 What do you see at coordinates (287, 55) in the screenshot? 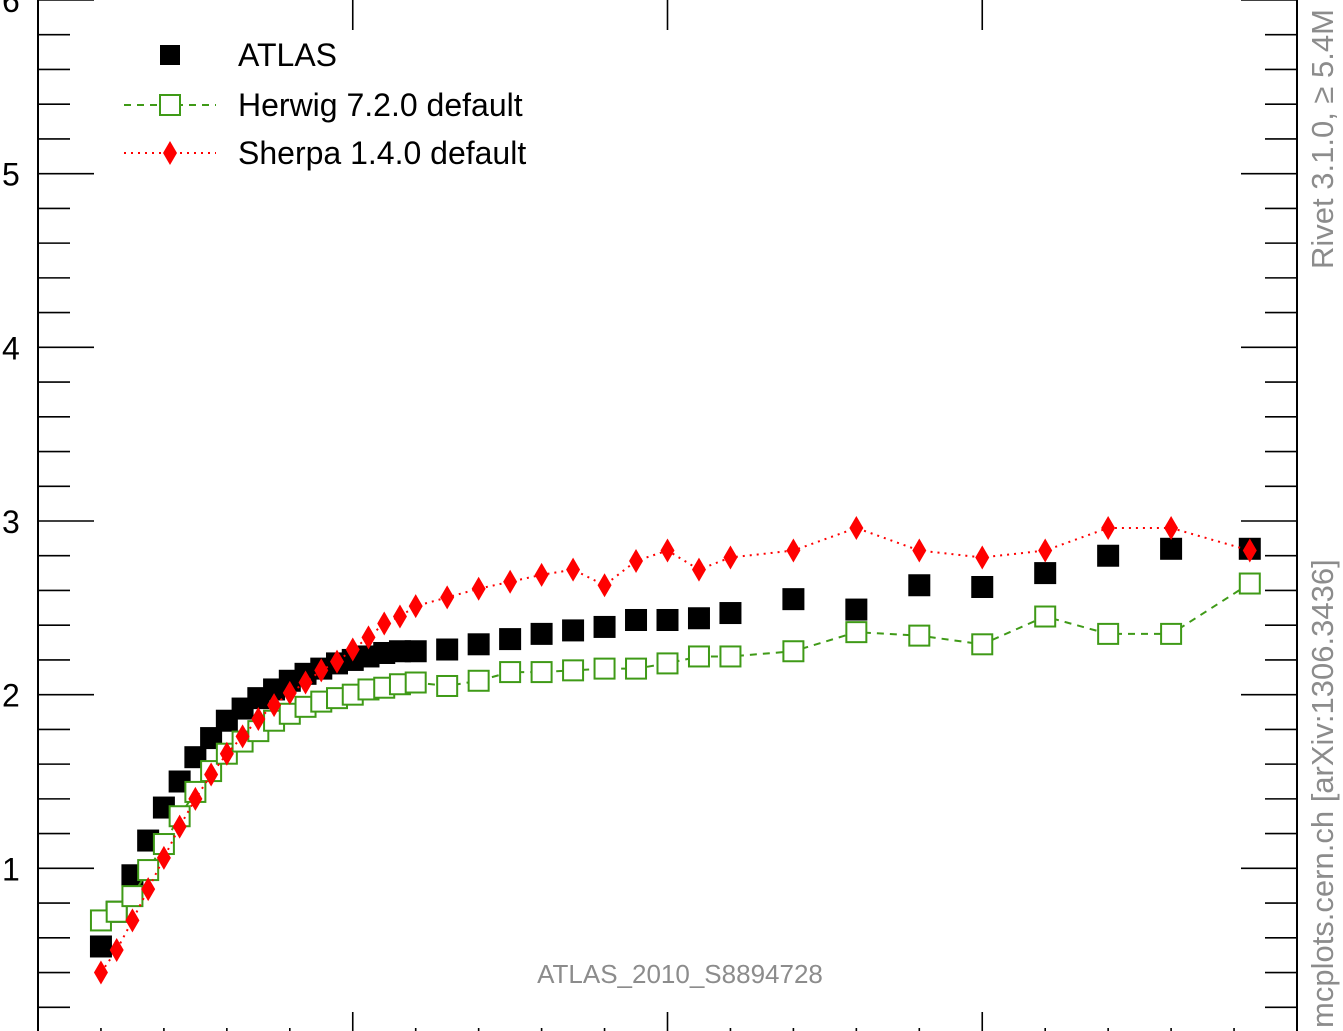
I see `legend-label: ATLAS` at bounding box center [287, 55].